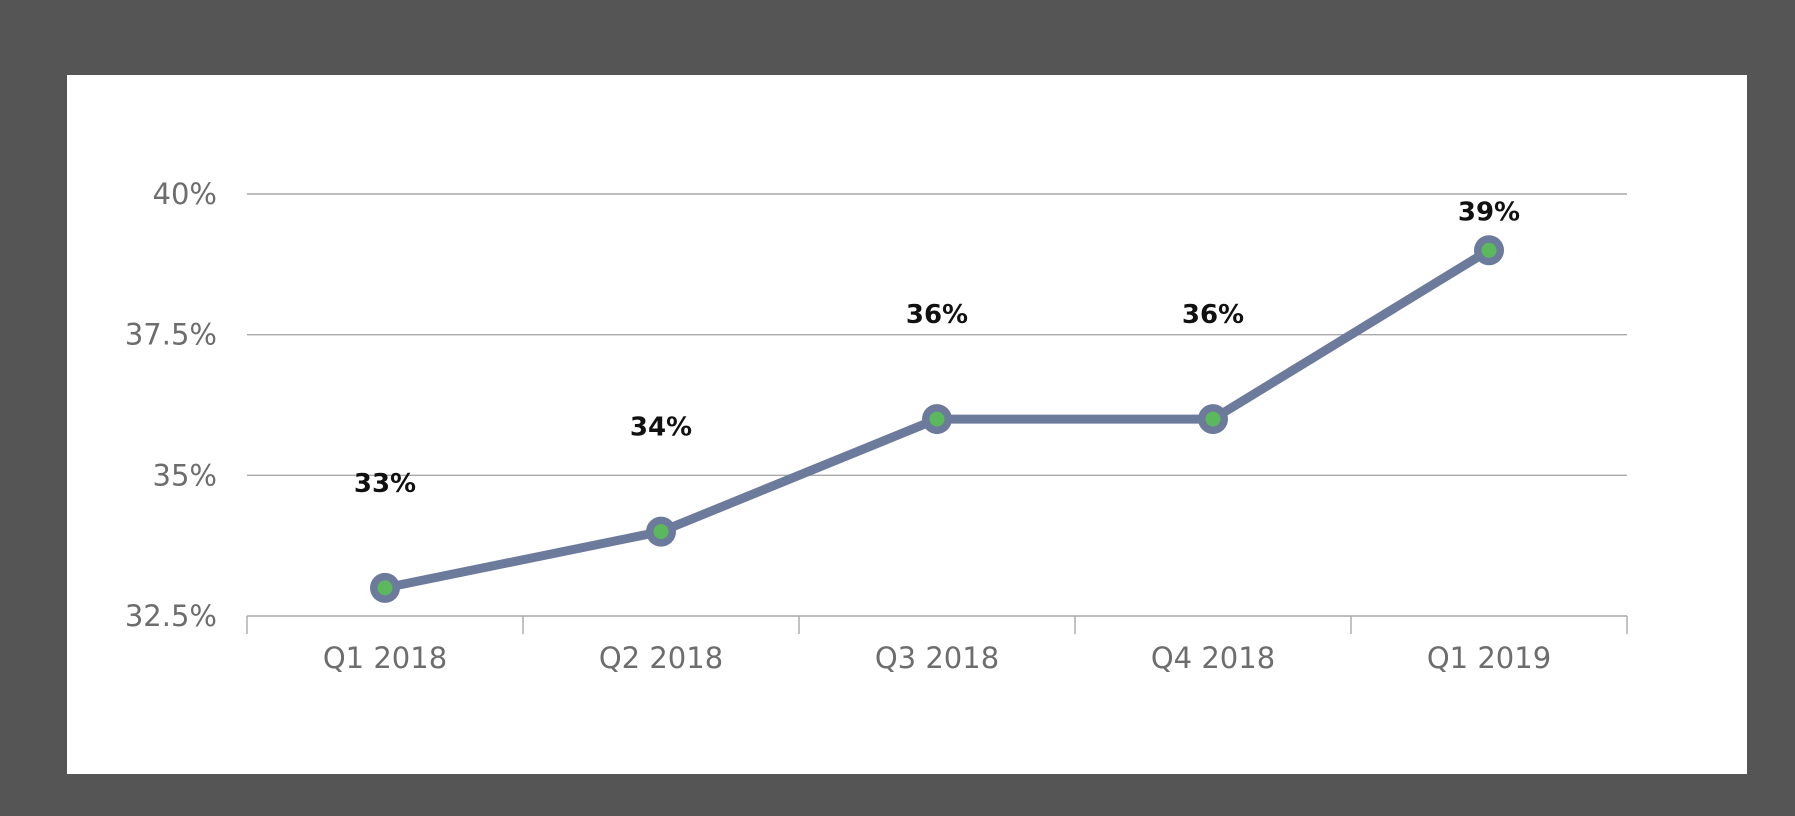 The width and height of the screenshot is (1795, 816). Describe the element at coordinates (385, 484) in the screenshot. I see `data-label: 33%` at that location.